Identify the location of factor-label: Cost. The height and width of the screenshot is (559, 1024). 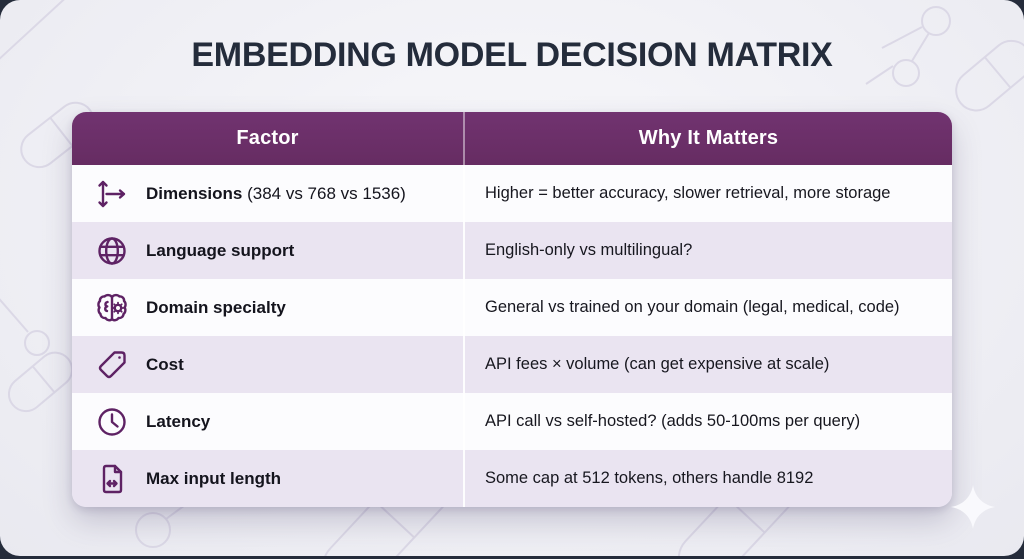
(165, 365).